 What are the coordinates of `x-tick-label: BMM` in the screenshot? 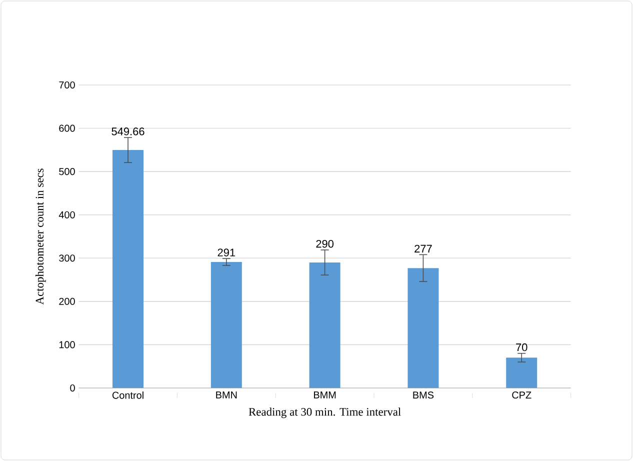 It's located at (325, 395).